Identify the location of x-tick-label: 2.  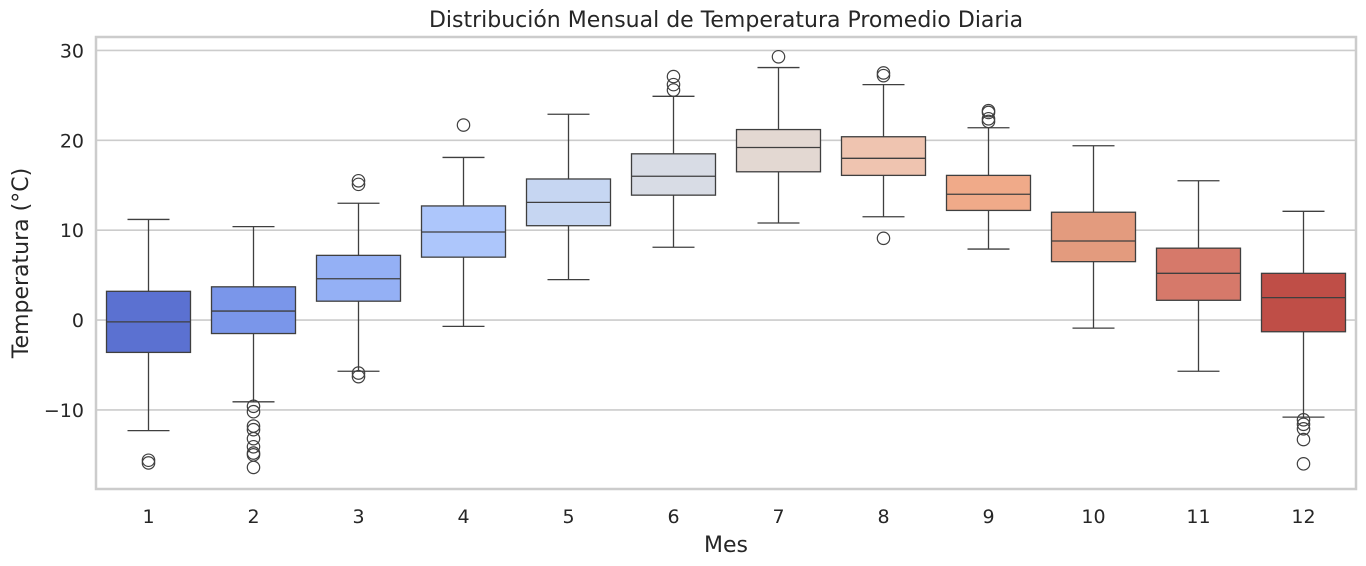
(253, 517).